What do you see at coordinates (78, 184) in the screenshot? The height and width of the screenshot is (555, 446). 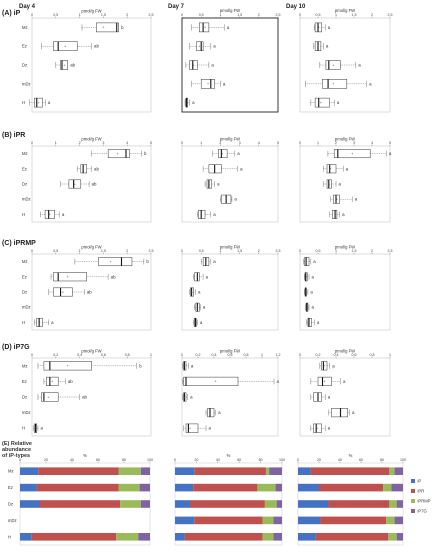 I see `box-dz: + ab` at bounding box center [78, 184].